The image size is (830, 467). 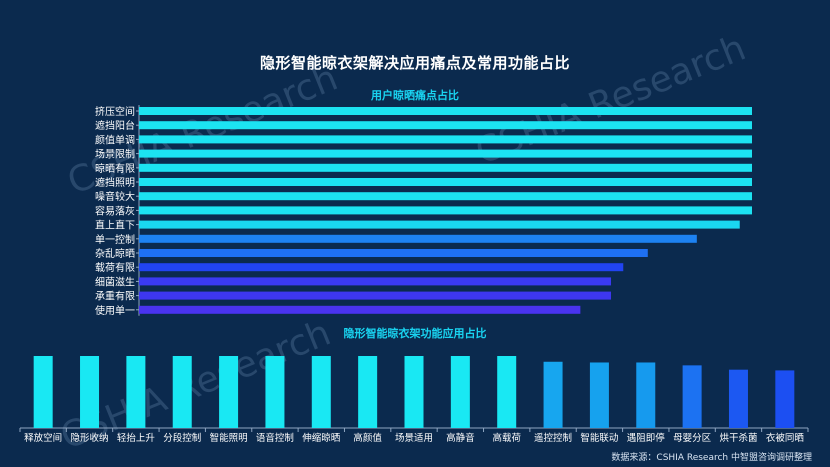 I want to click on x-tick-label: 释放空间, so click(x=43, y=438).